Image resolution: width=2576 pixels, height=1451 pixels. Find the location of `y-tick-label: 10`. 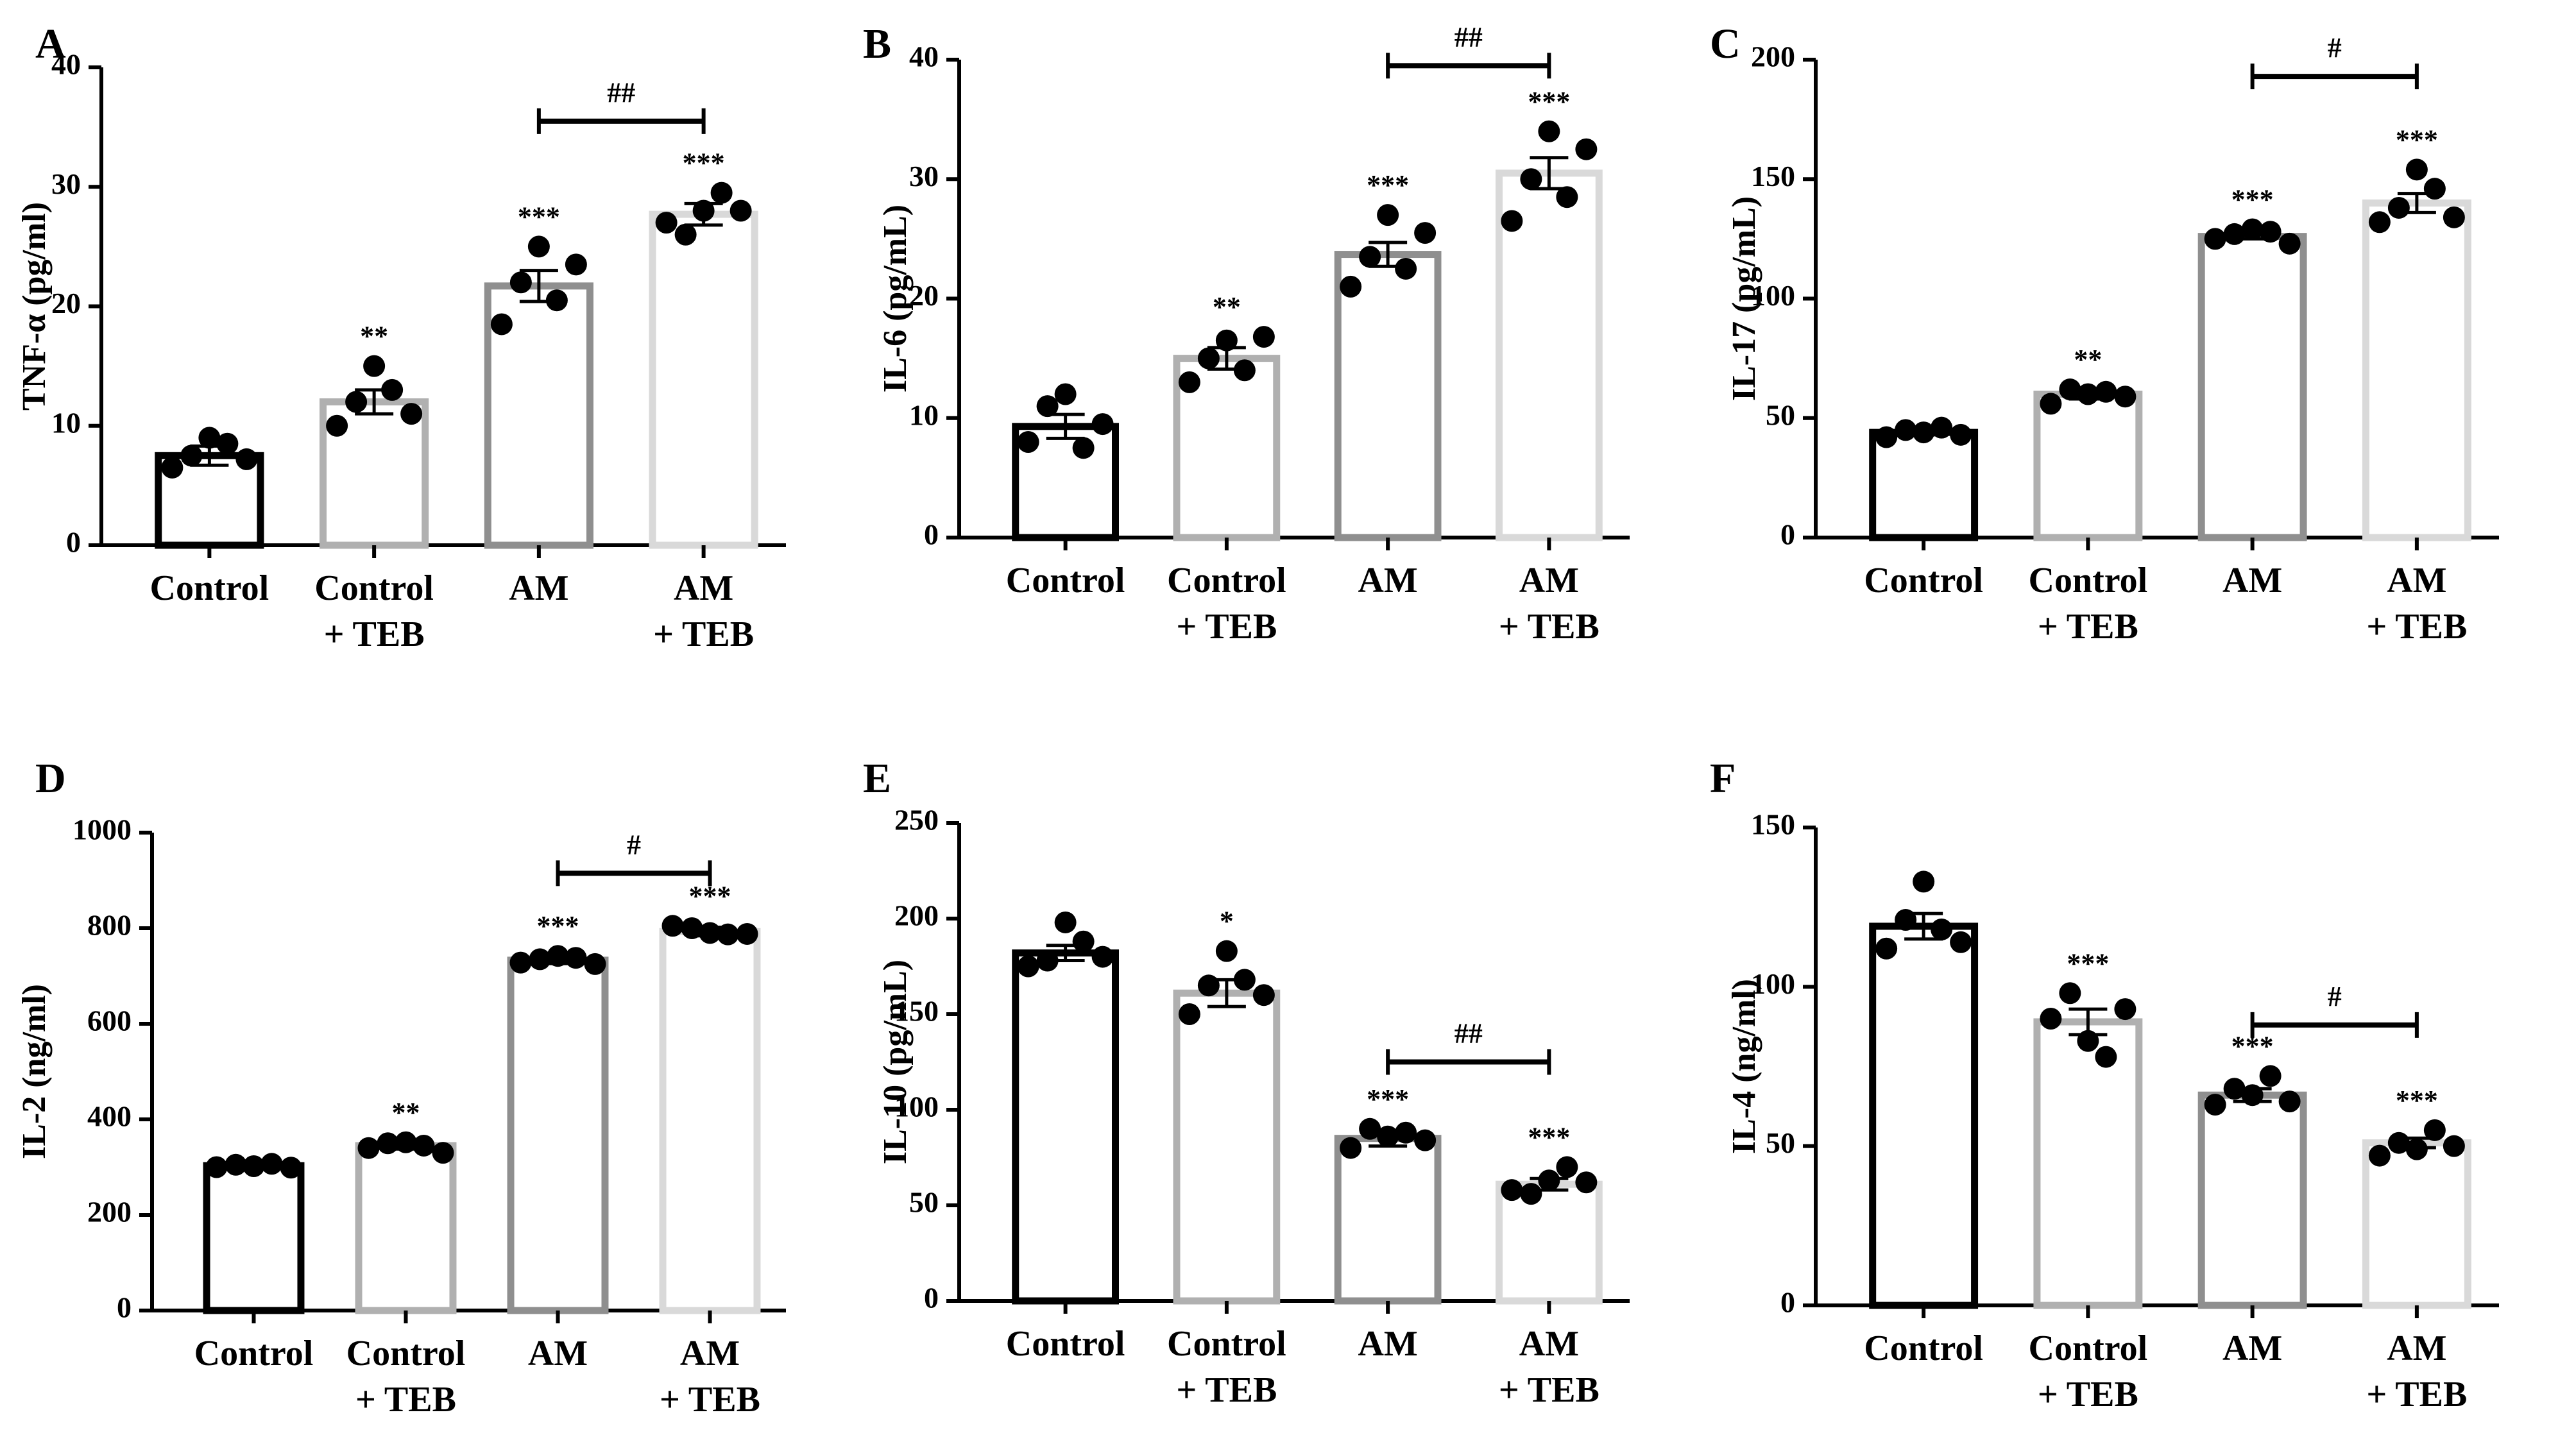

y-tick-label: 10 is located at coordinates (924, 414).